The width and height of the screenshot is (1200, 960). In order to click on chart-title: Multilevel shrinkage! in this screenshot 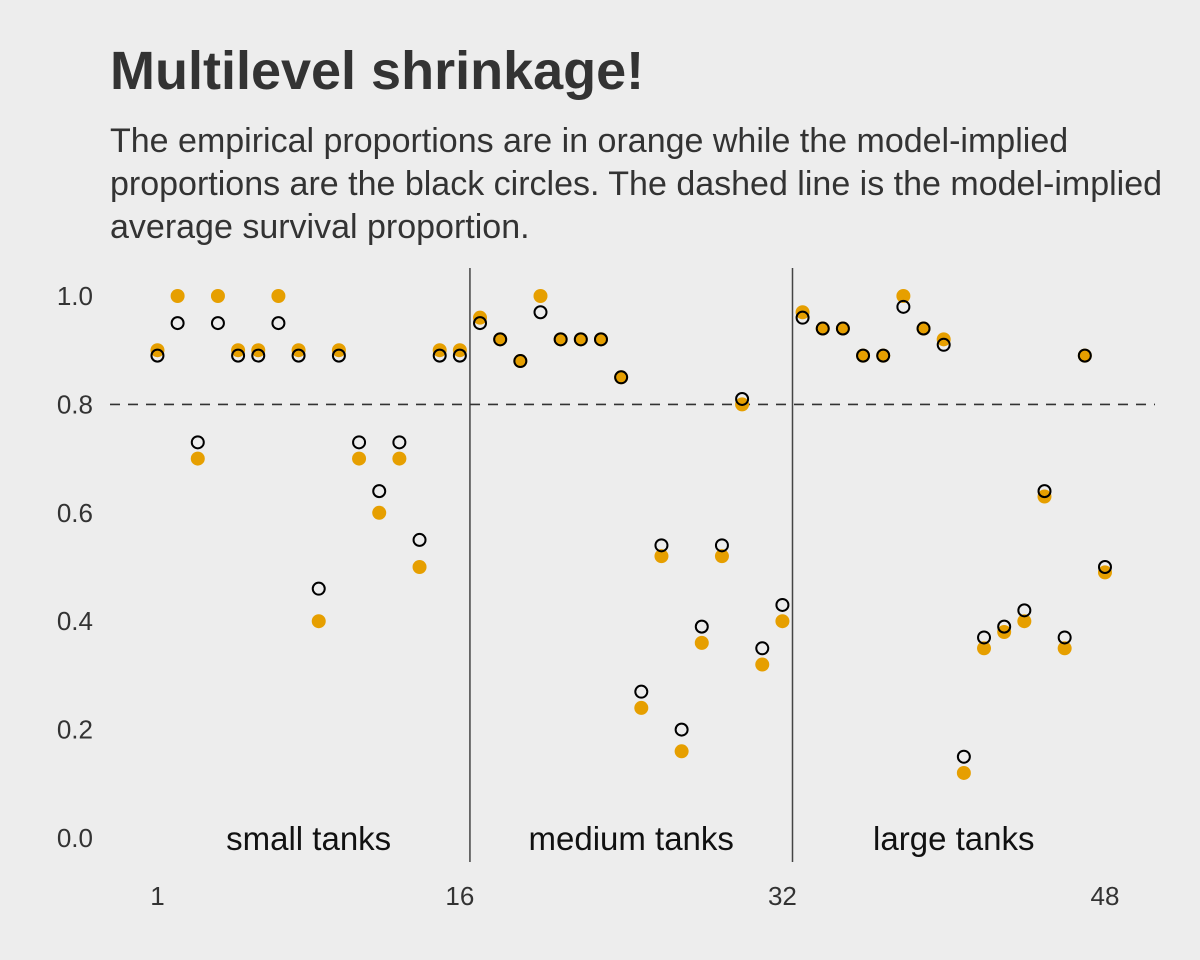, I will do `click(377, 71)`.